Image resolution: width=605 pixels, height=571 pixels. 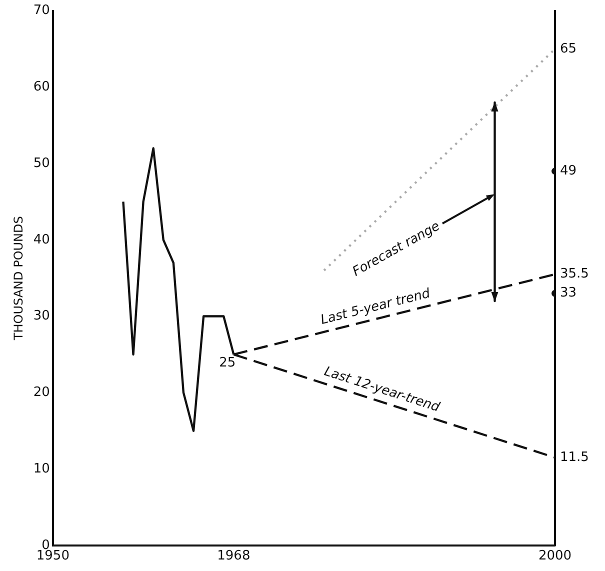 What do you see at coordinates (41, 87) in the screenshot?
I see `y-tick-label: 60` at bounding box center [41, 87].